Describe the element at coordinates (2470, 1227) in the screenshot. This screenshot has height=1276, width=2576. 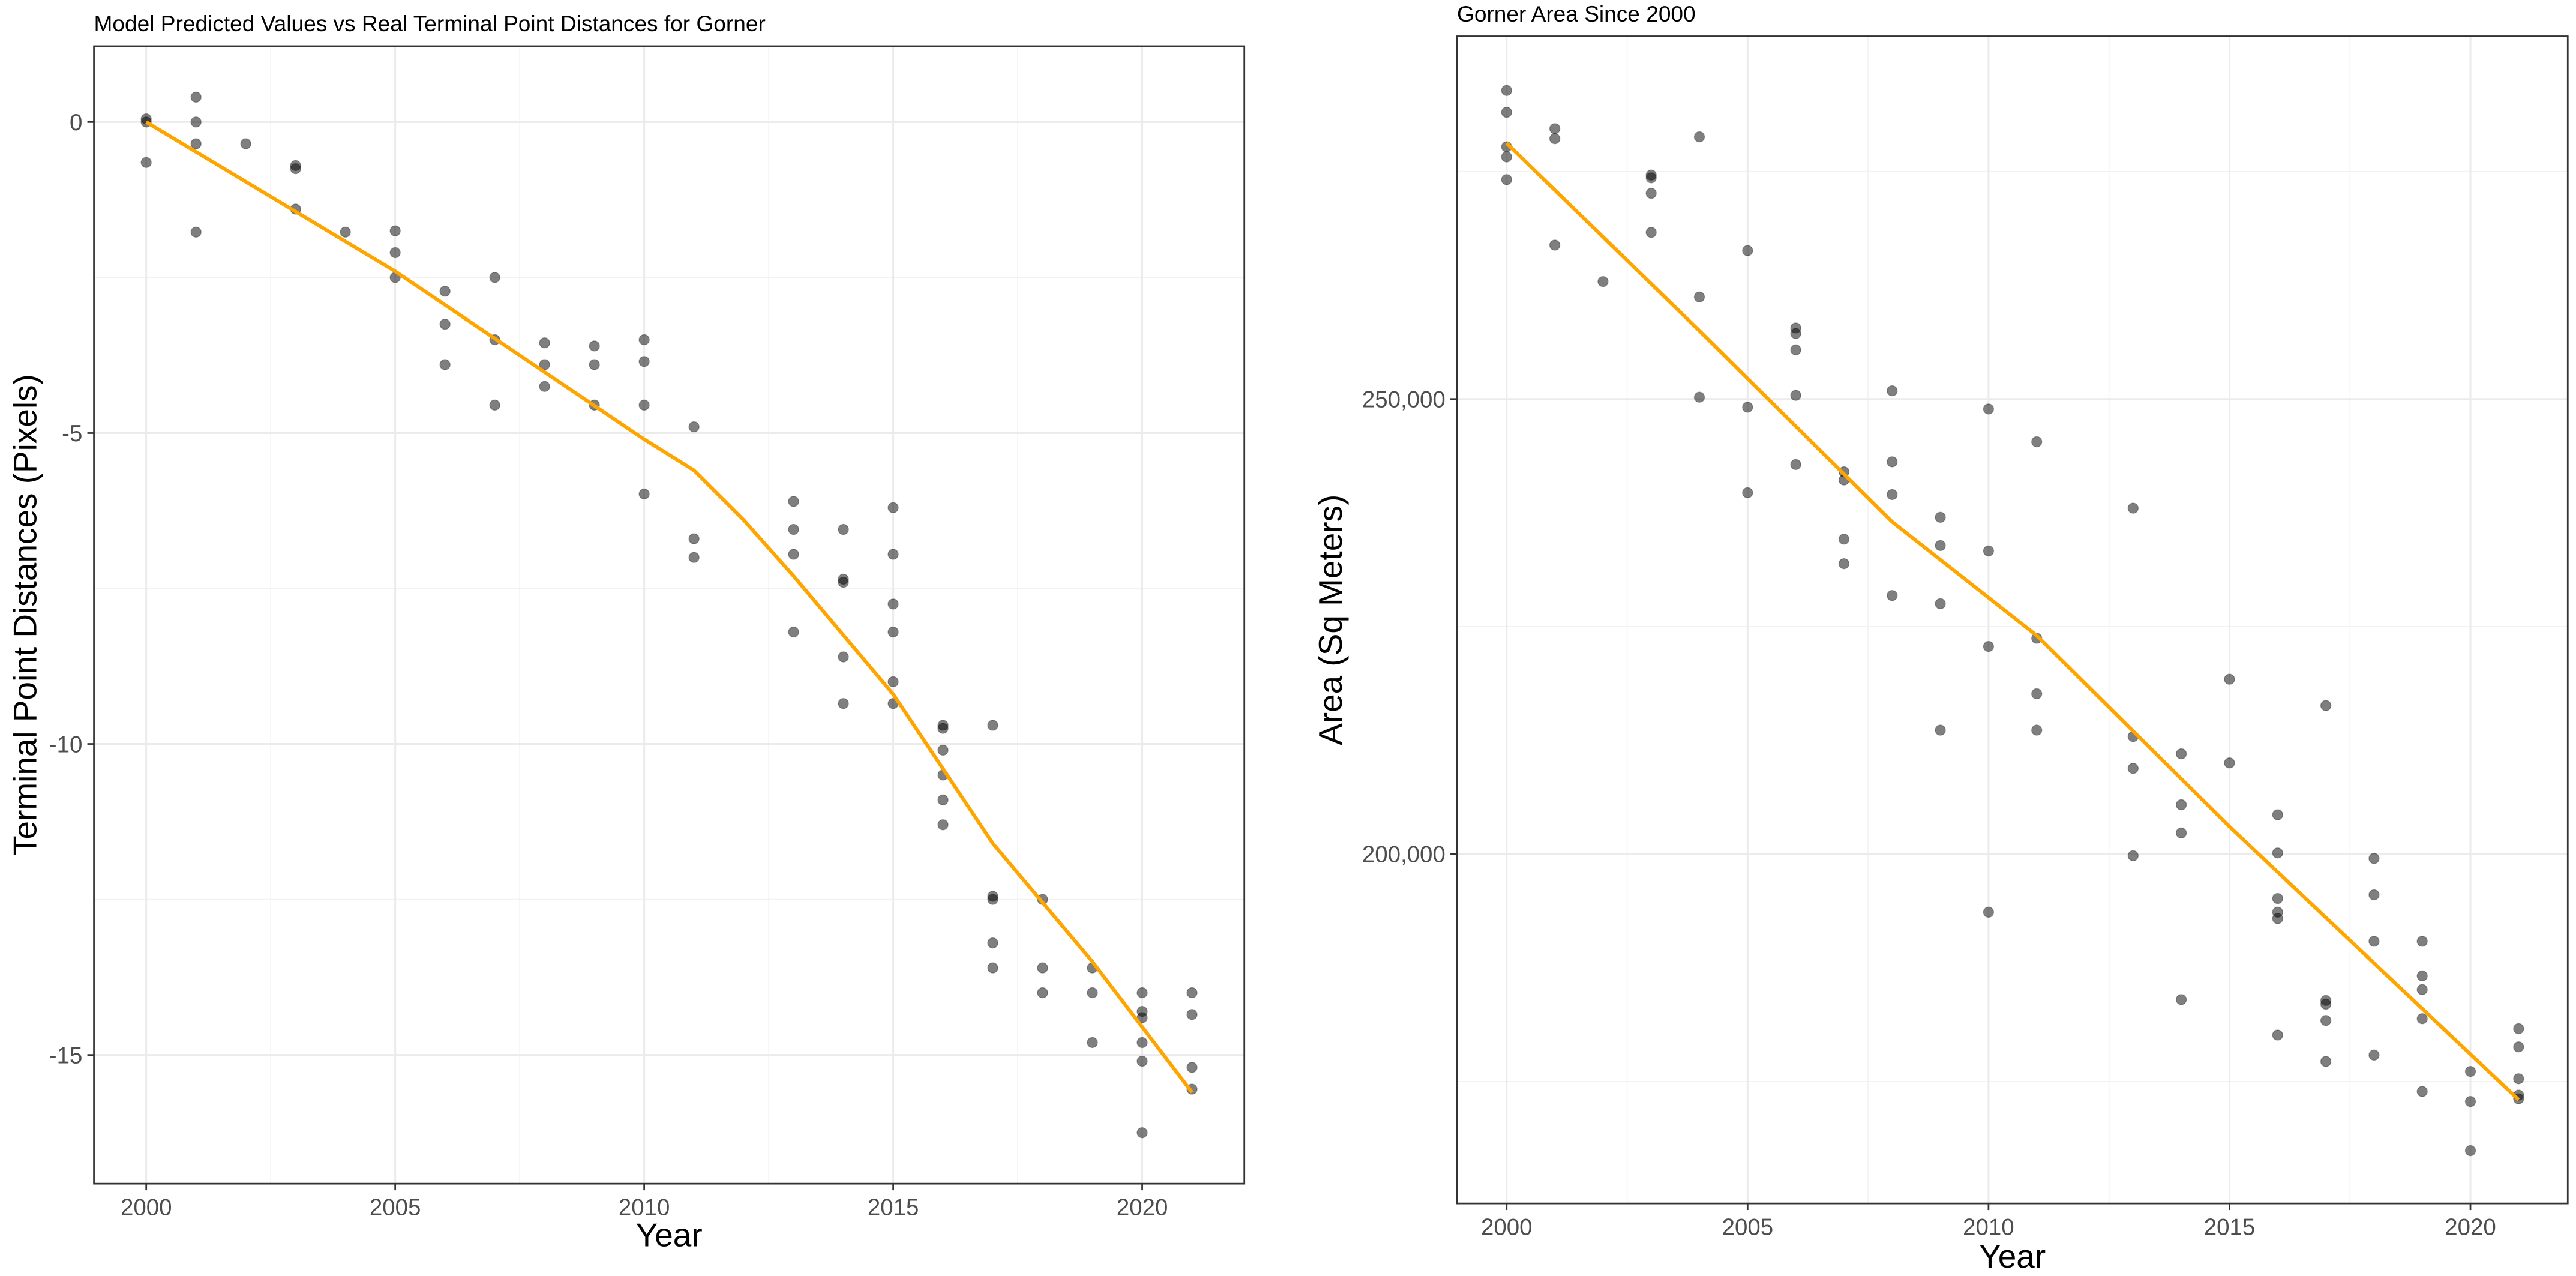
I see `x-tick-label: 2020` at that location.